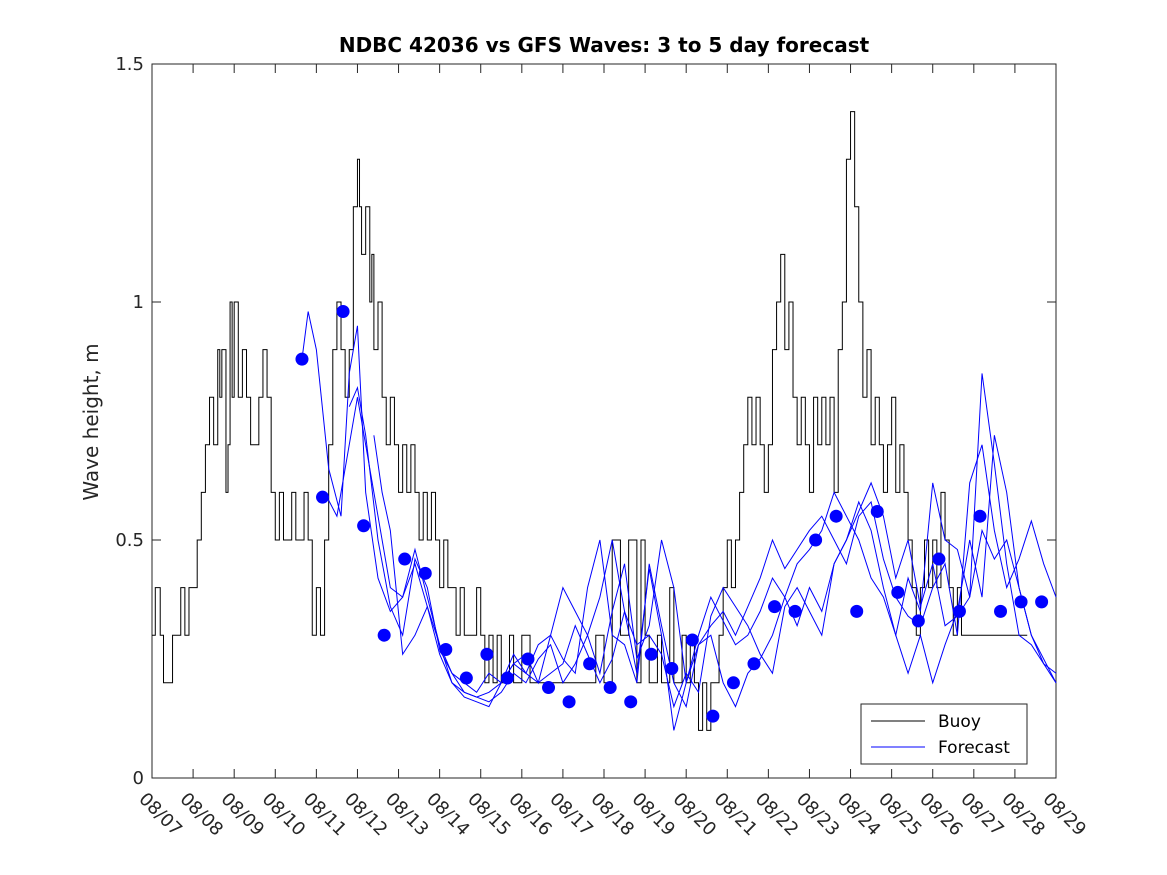 Image resolution: width=1167 pixels, height=875 pixels. Describe the element at coordinates (489, 815) in the screenshot. I see `x-tick-label: 08/15` at that location.